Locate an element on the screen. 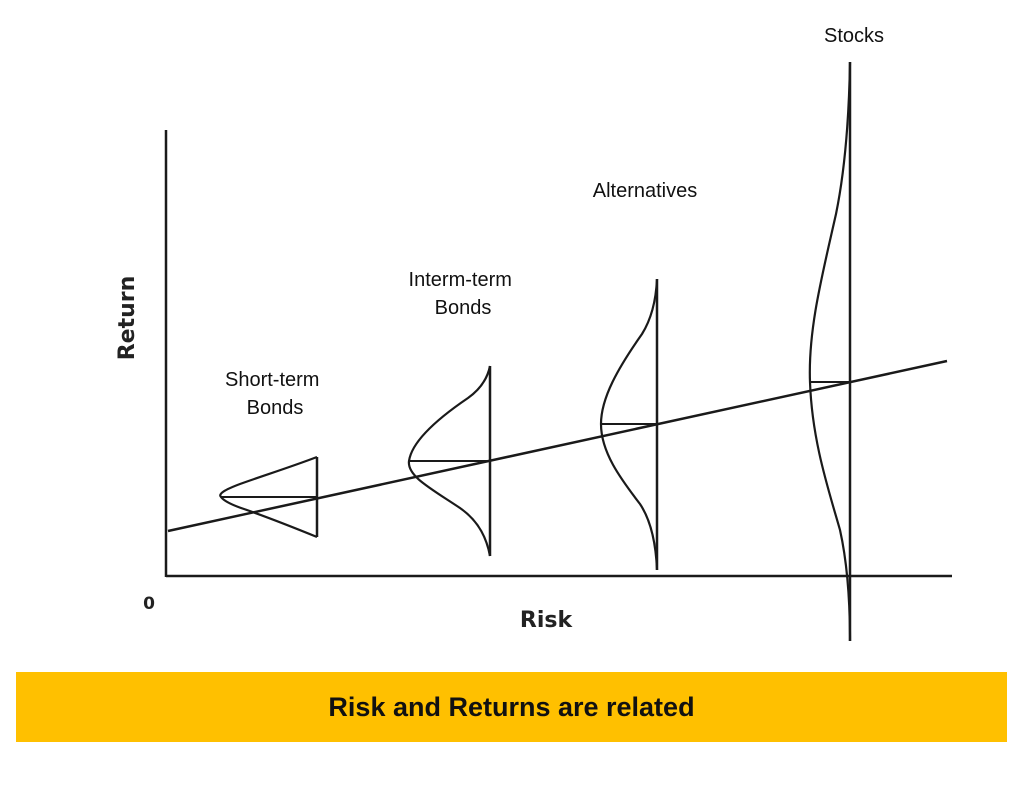 The height and width of the screenshot is (791, 1024). short-term-bonds-label: Short-term Bonds is located at coordinates (275, 394).